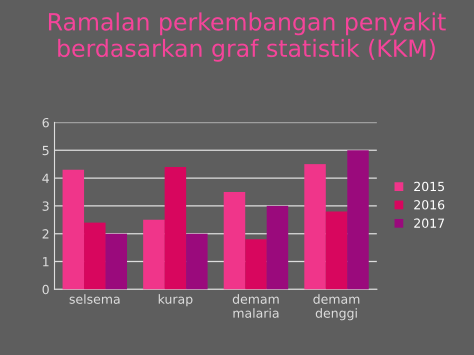 This screenshot has width=474, height=355. What do you see at coordinates (45, 289) in the screenshot?
I see `y-tick-label: 0` at bounding box center [45, 289].